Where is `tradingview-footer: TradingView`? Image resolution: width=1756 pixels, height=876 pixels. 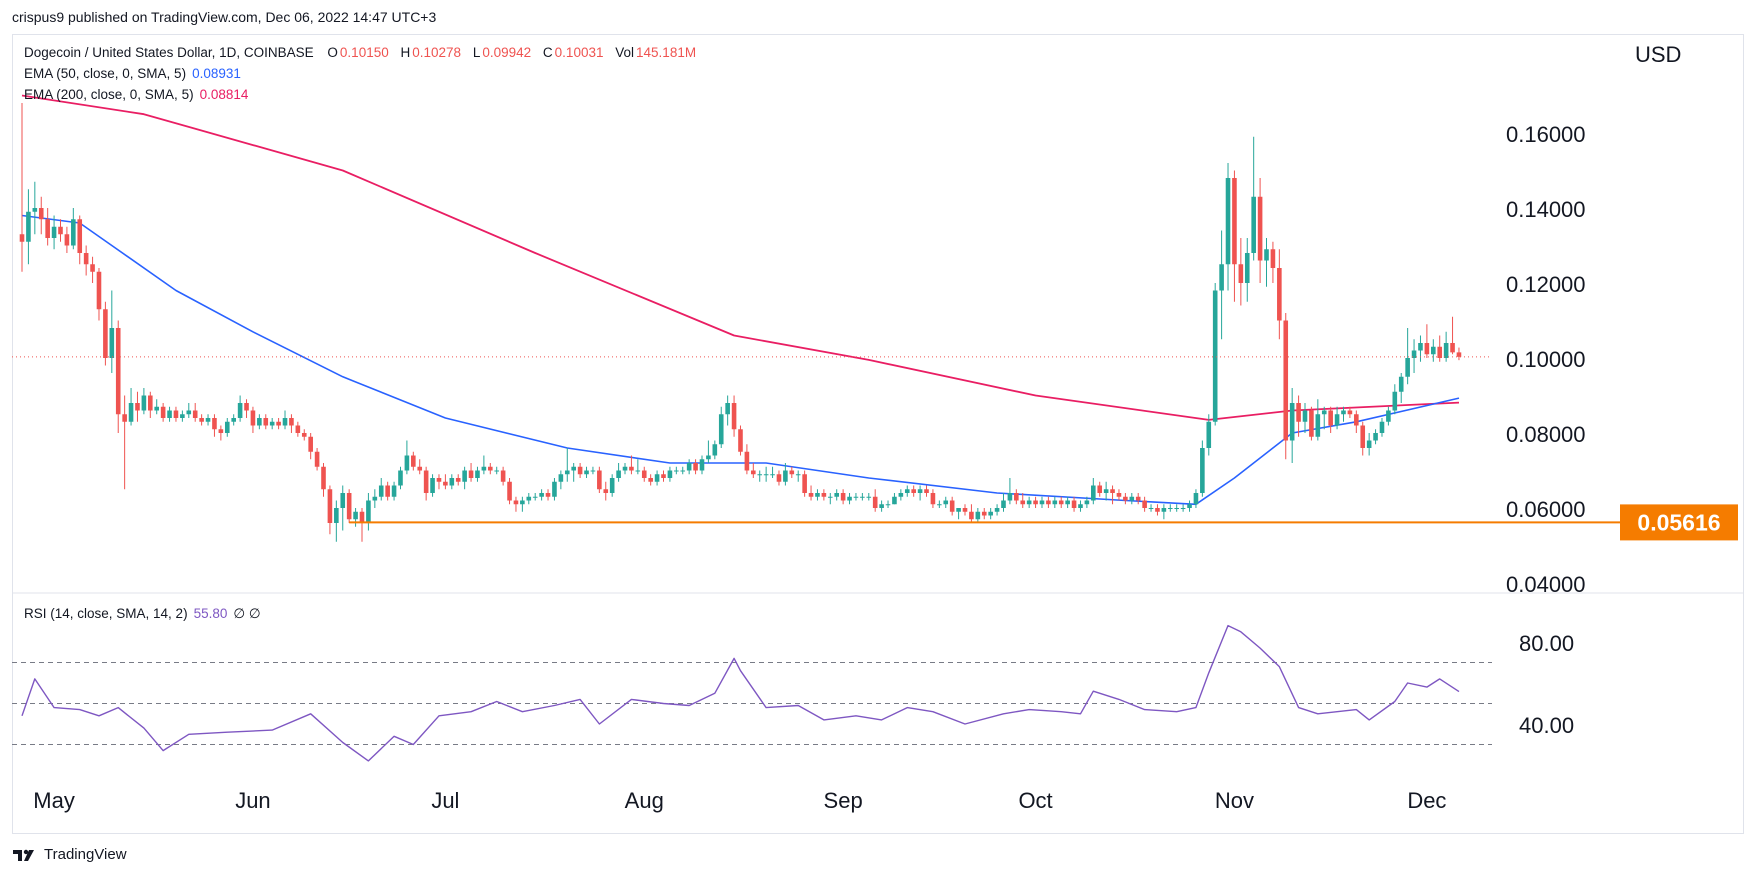
tradingview-footer: TradingView is located at coordinates (69, 854).